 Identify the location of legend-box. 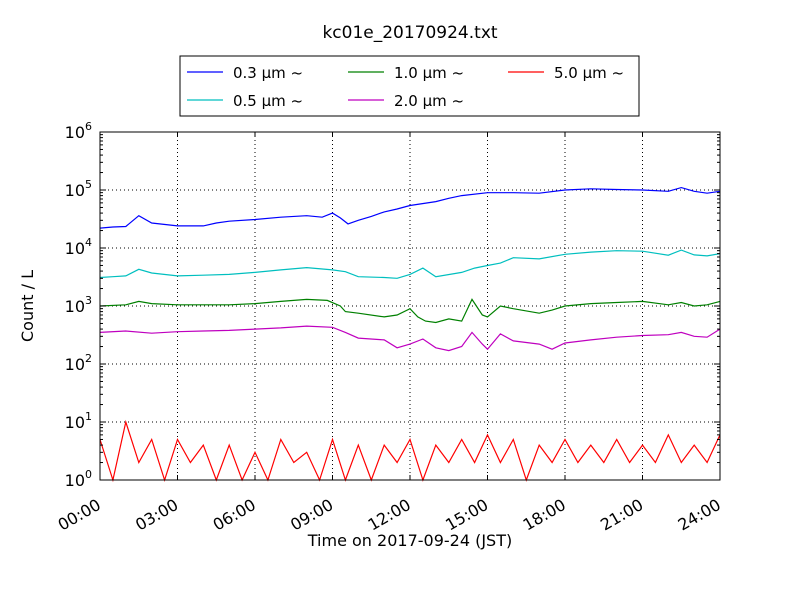
(409, 86).